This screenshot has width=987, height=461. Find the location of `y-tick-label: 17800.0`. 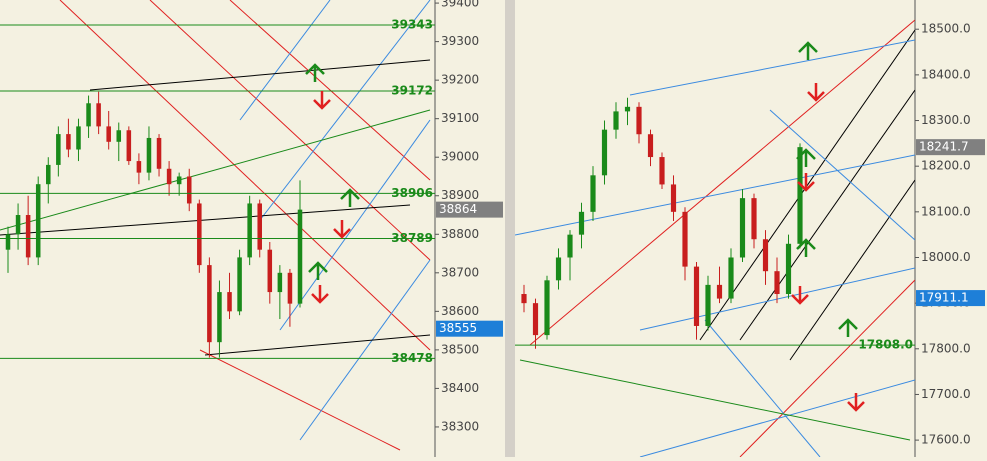

y-tick-label: 17800.0 is located at coordinates (946, 348).